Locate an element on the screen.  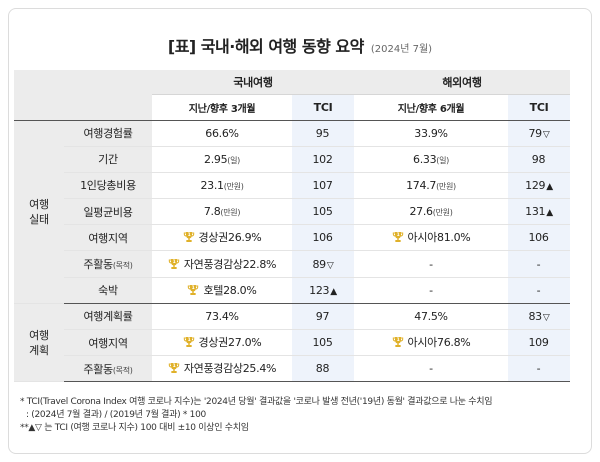
cell-domestic-tci: 89▽ is located at coordinates (323, 264).